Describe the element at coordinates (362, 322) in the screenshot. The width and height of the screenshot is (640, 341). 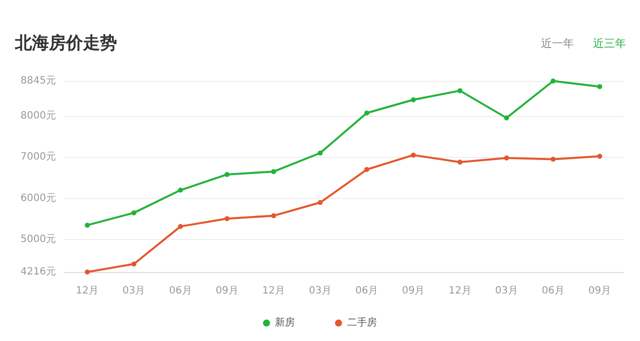
I see `legend-label: 二手房` at that location.